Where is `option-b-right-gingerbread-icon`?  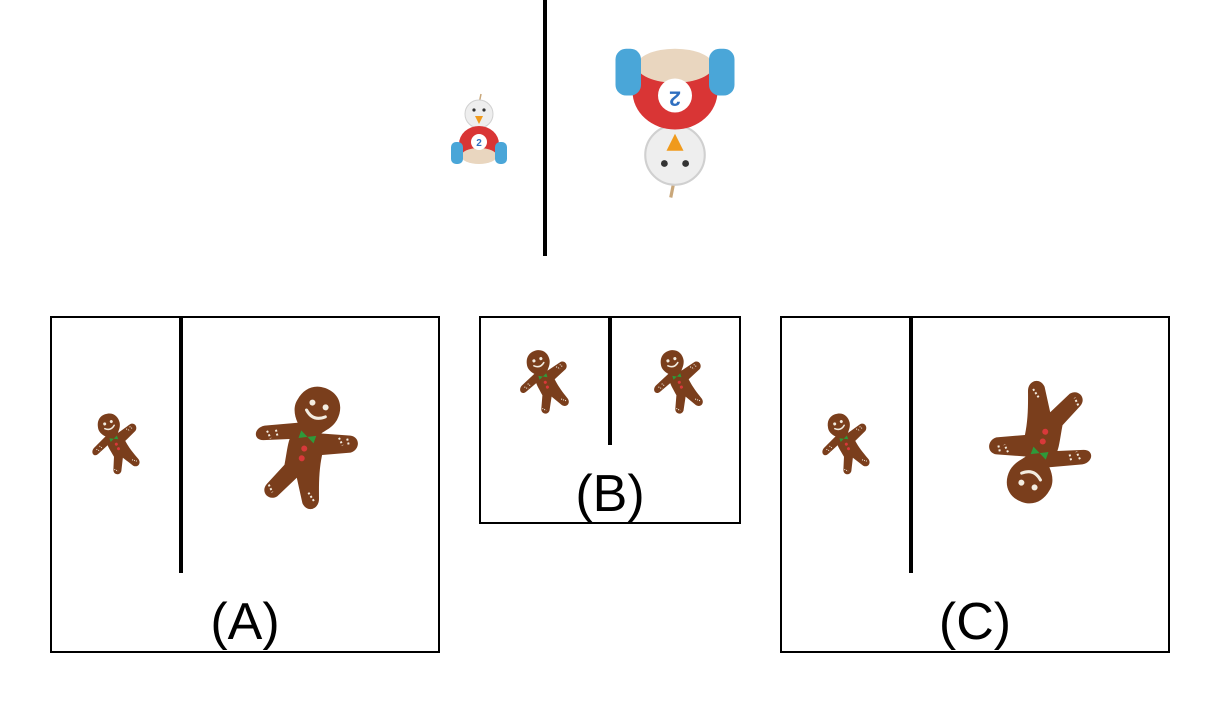 option-b-right-gingerbread-icon is located at coordinates (678, 380).